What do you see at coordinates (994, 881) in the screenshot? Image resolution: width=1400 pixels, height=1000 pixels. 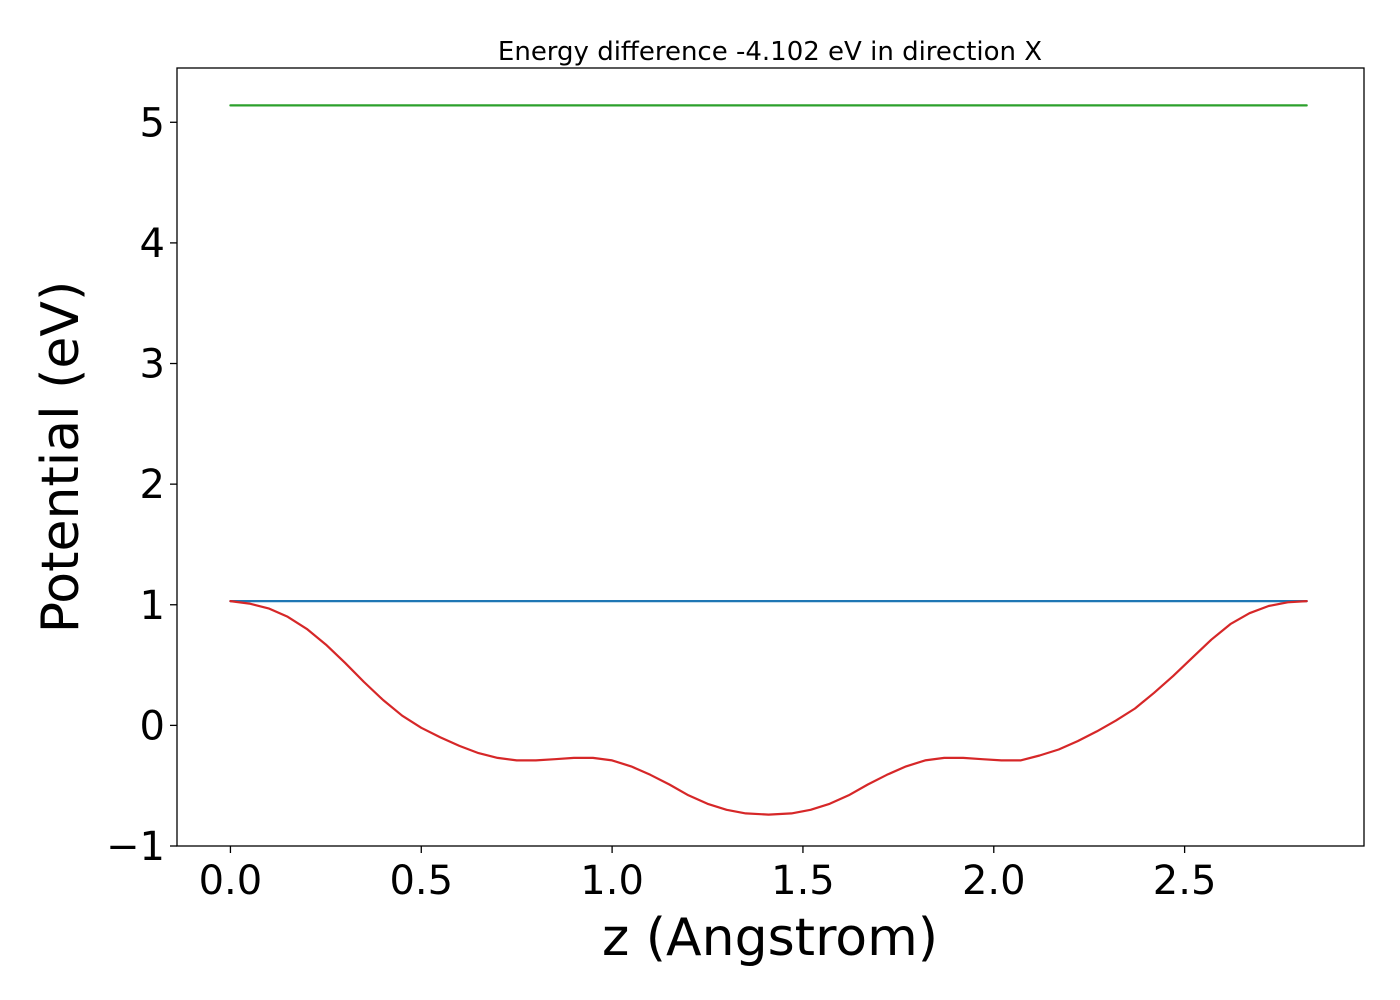 I see `x-tick-label: 2.0` at bounding box center [994, 881].